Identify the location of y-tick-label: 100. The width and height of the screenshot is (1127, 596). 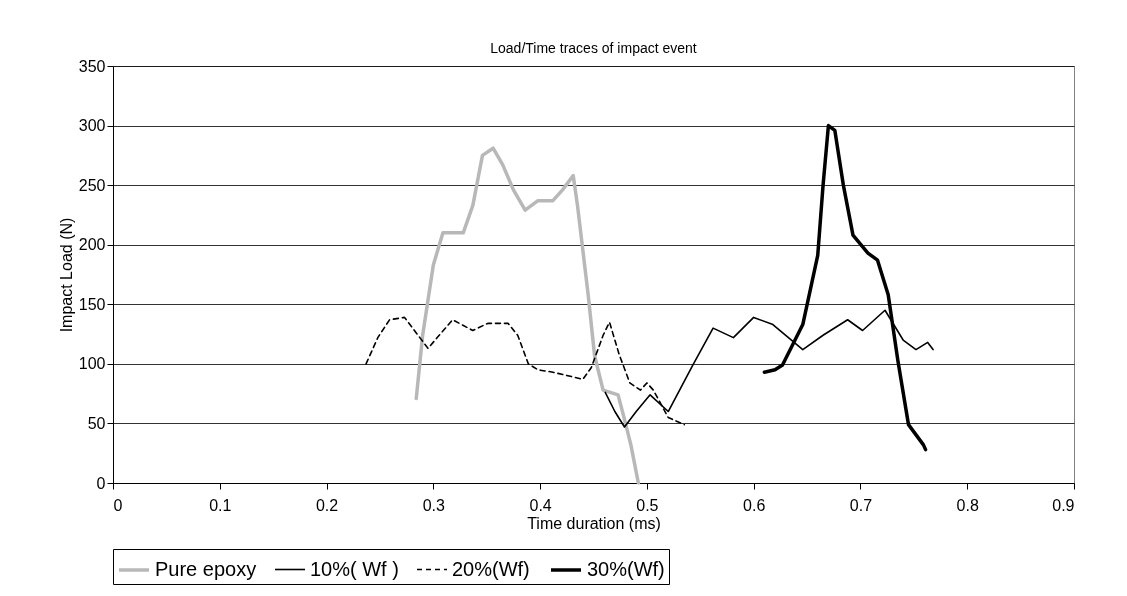
(92, 364).